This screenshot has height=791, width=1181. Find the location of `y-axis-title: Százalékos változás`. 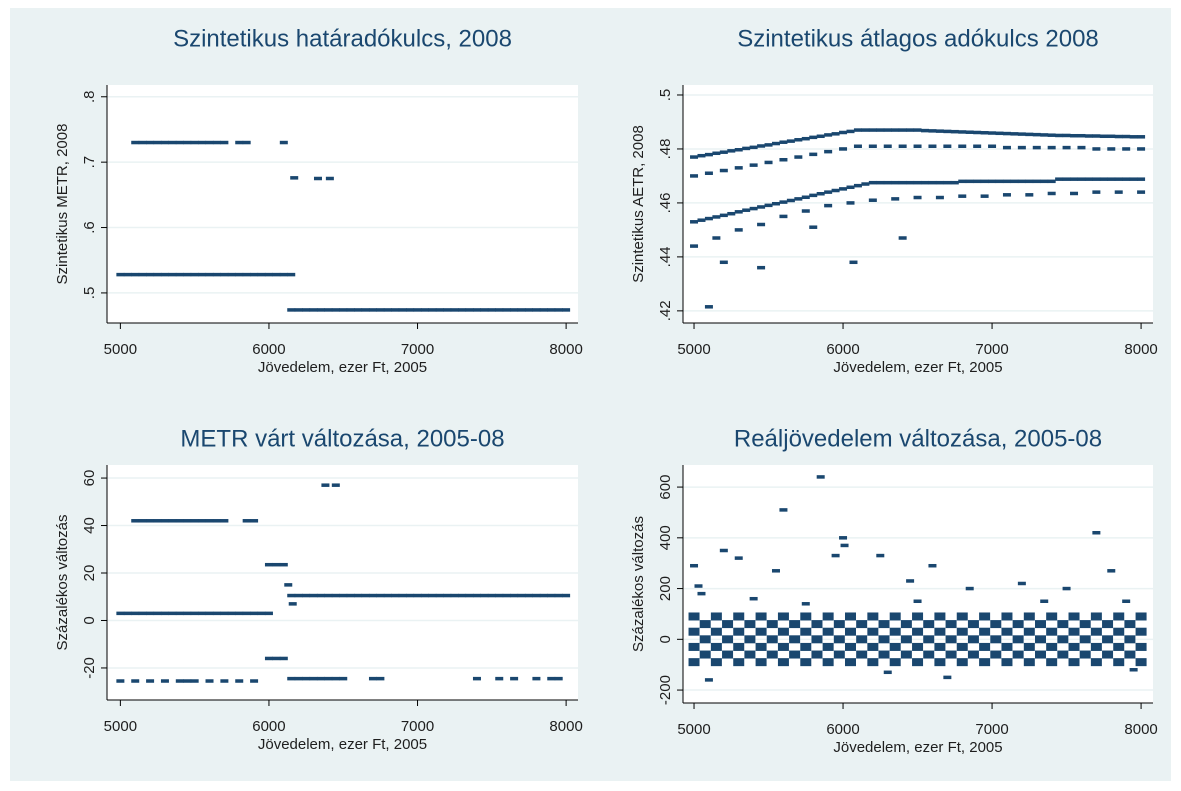

y-axis-title: Százalékos változás is located at coordinates (62, 583).